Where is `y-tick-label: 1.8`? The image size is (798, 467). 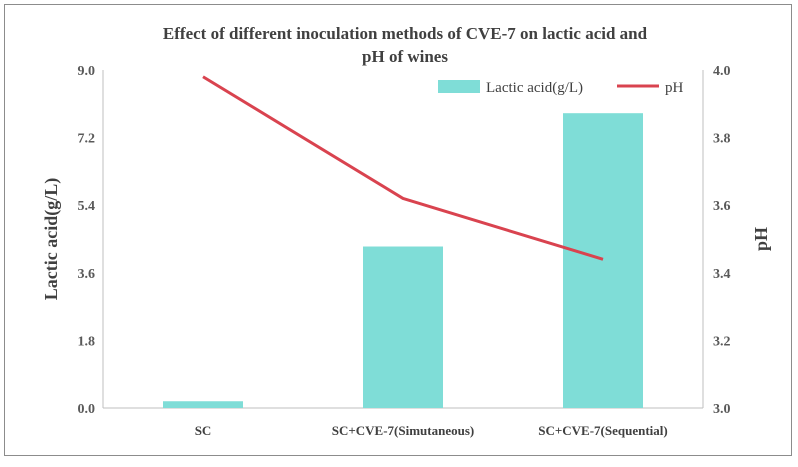 y-tick-label: 1.8 is located at coordinates (87, 341).